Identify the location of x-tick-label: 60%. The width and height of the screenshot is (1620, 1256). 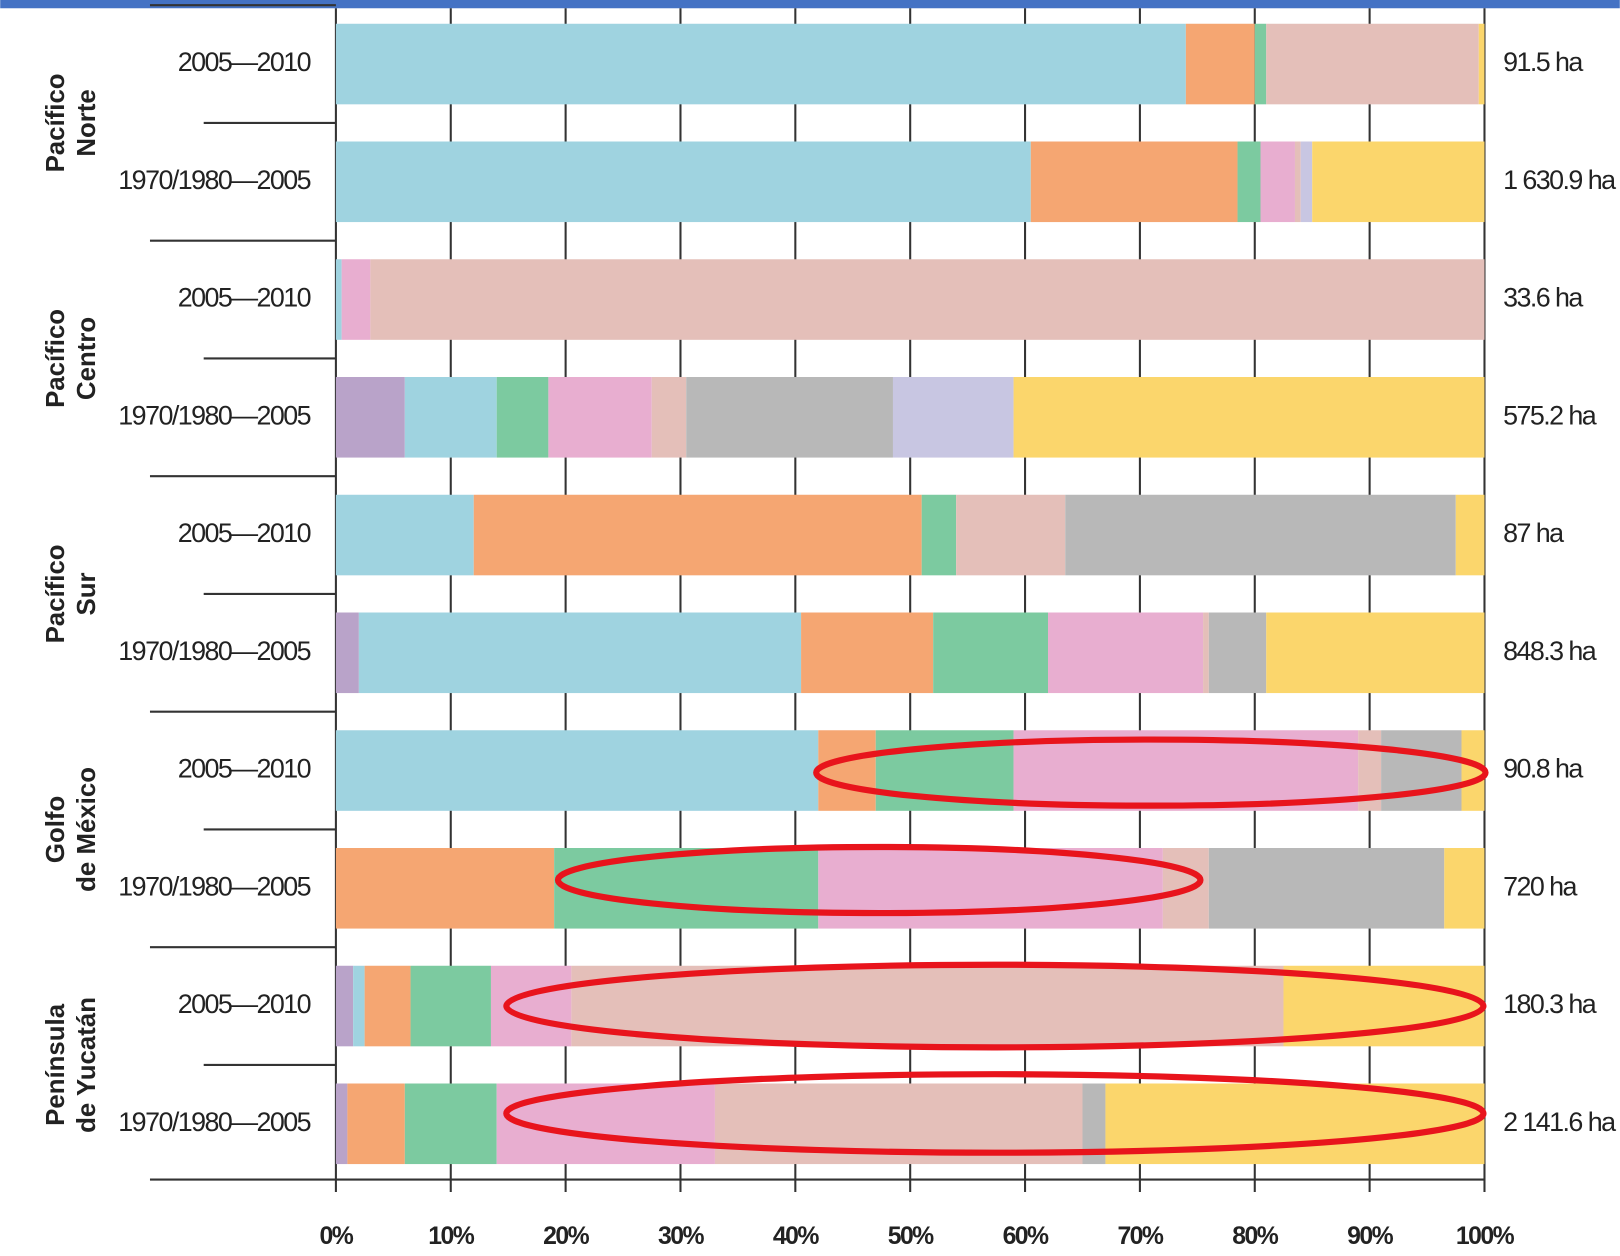
(1026, 1236).